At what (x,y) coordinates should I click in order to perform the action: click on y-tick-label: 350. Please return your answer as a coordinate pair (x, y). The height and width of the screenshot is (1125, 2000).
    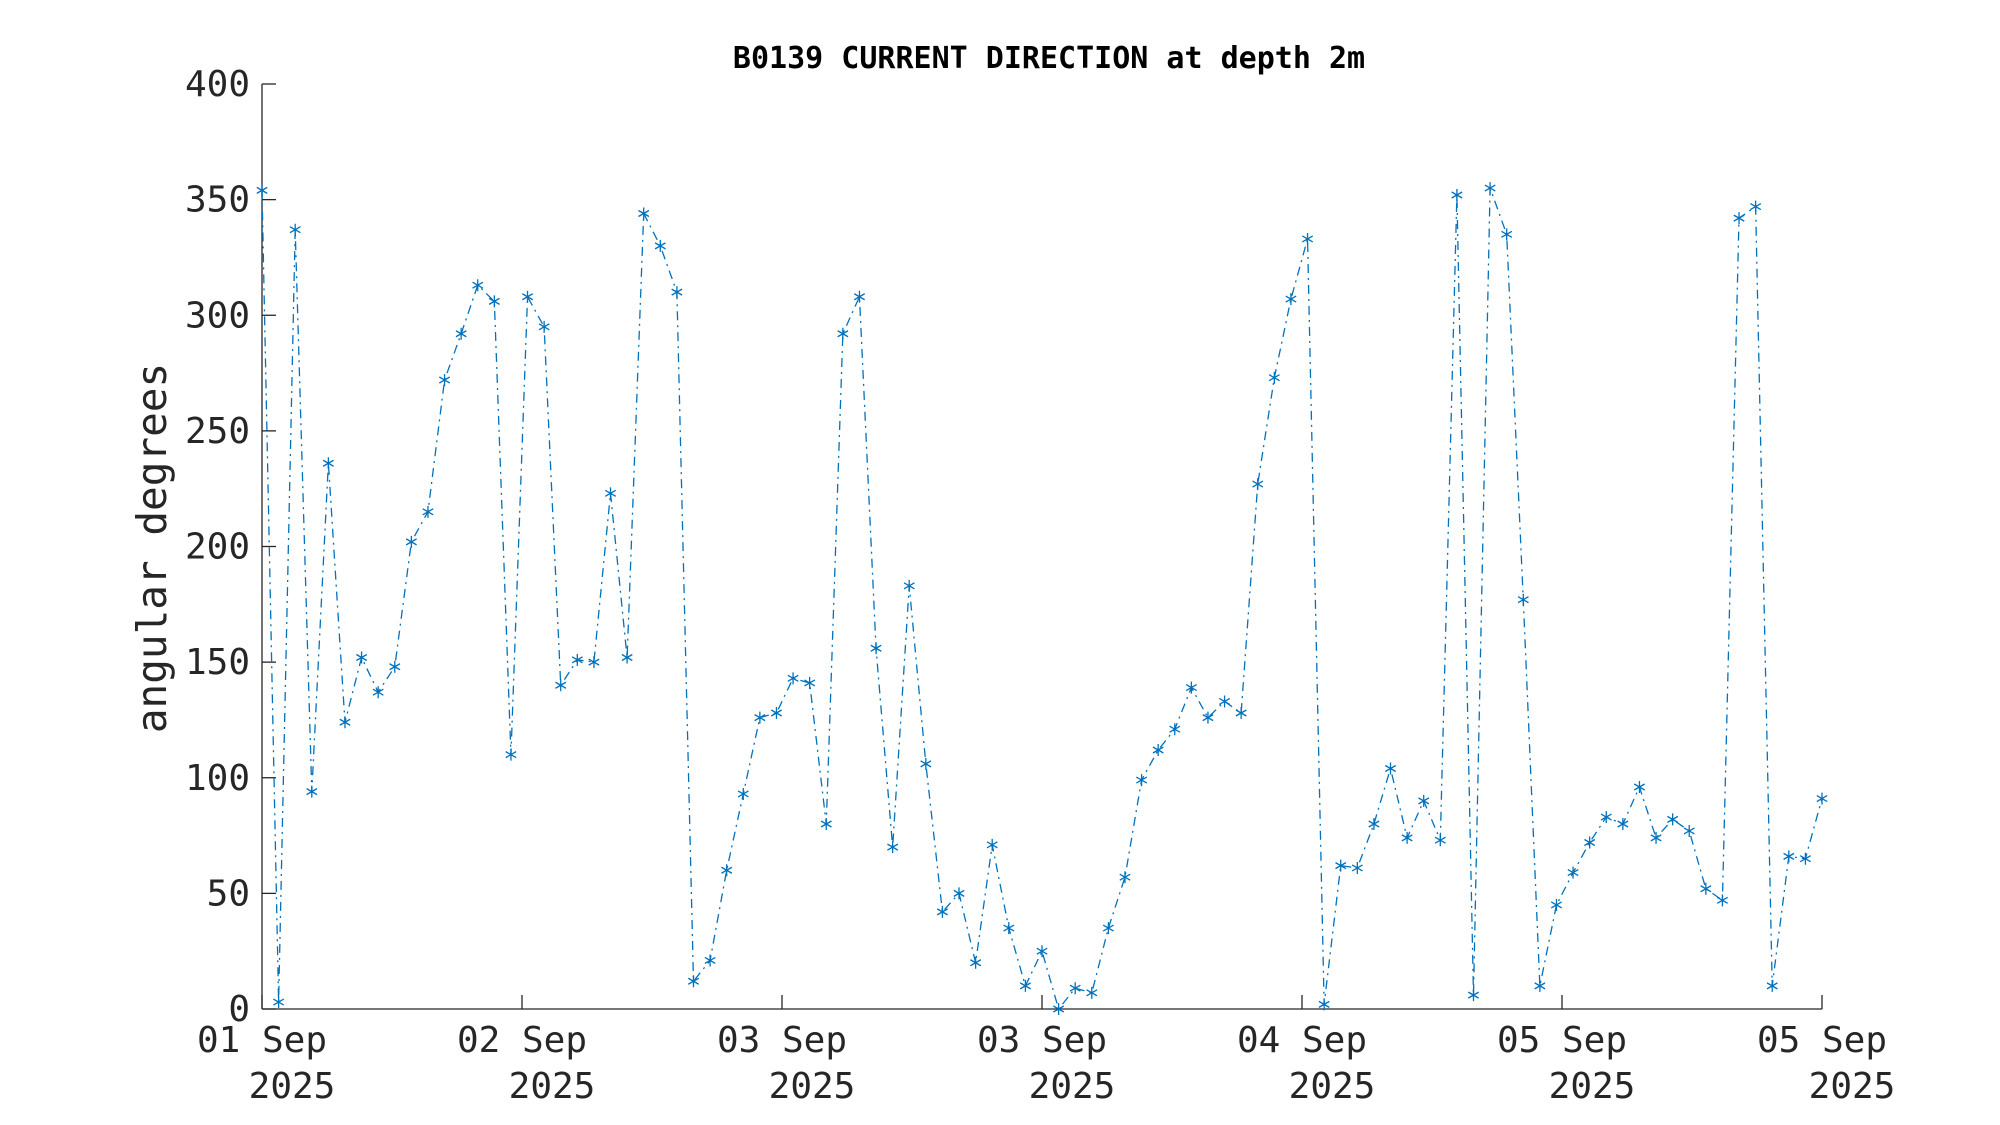
    Looking at the image, I should click on (217, 200).